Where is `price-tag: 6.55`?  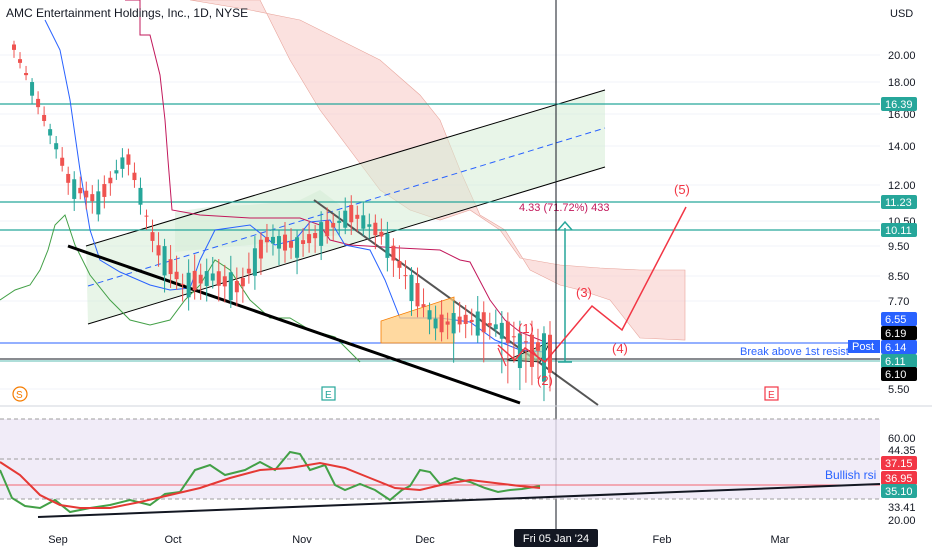
price-tag: 6.55 is located at coordinates (899, 319).